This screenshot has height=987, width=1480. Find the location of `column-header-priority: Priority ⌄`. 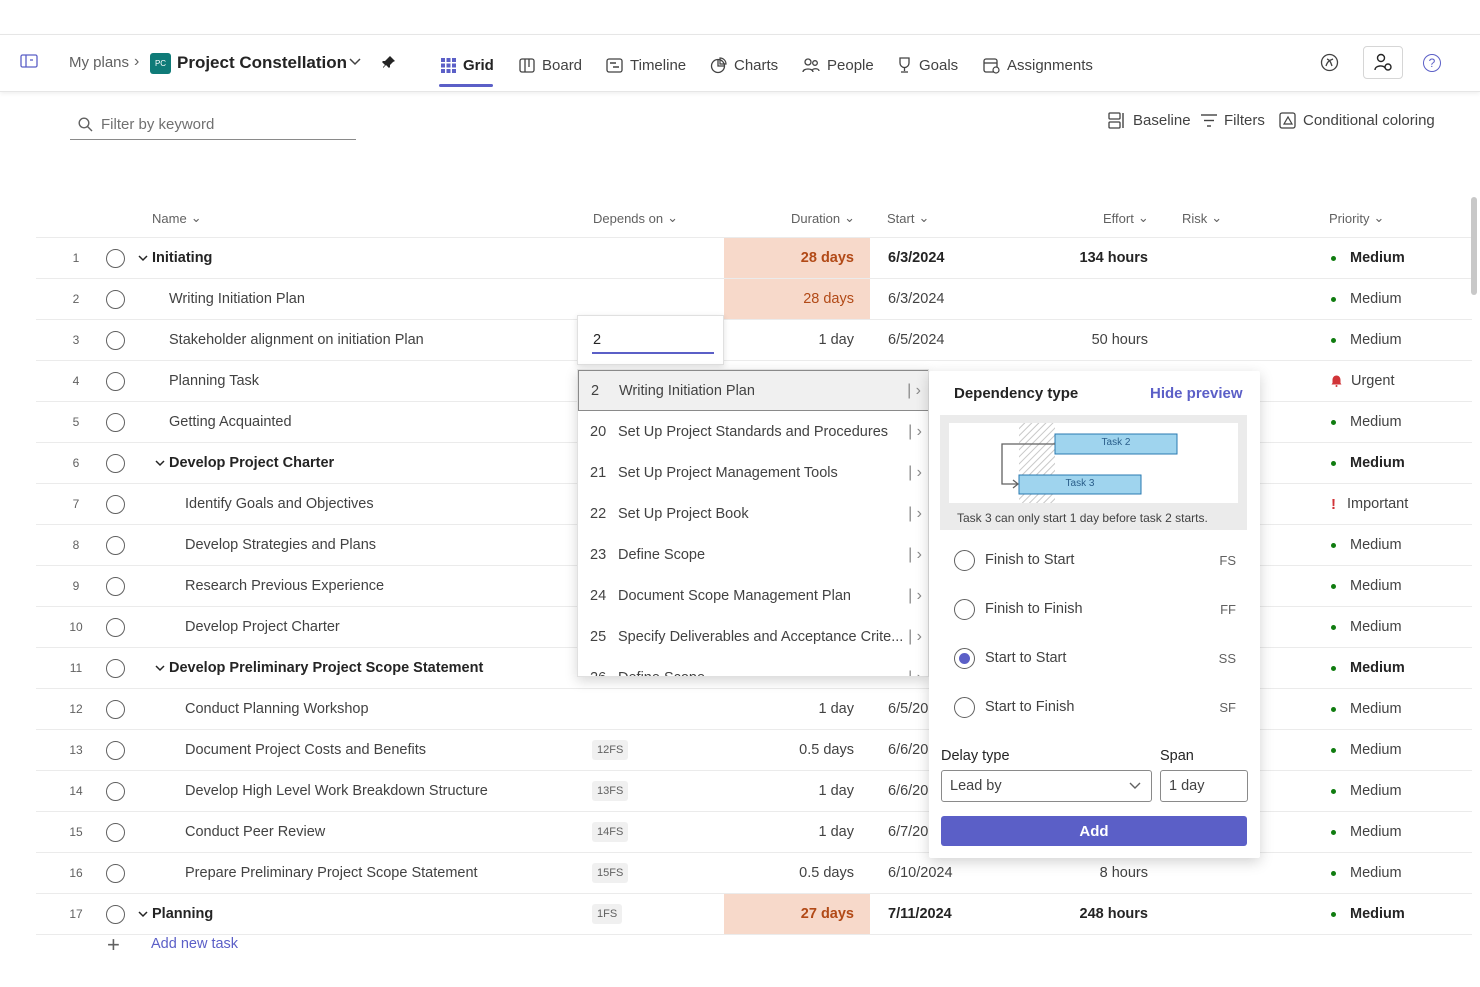

column-header-priority: Priority ⌄ is located at coordinates (1356, 218).